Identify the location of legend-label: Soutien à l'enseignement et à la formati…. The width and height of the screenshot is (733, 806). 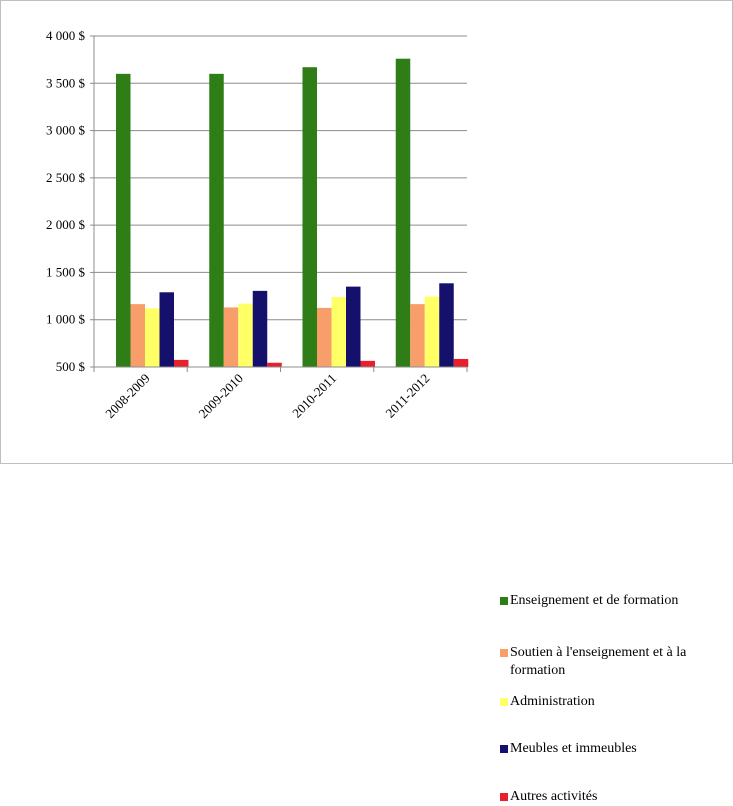
(598, 661).